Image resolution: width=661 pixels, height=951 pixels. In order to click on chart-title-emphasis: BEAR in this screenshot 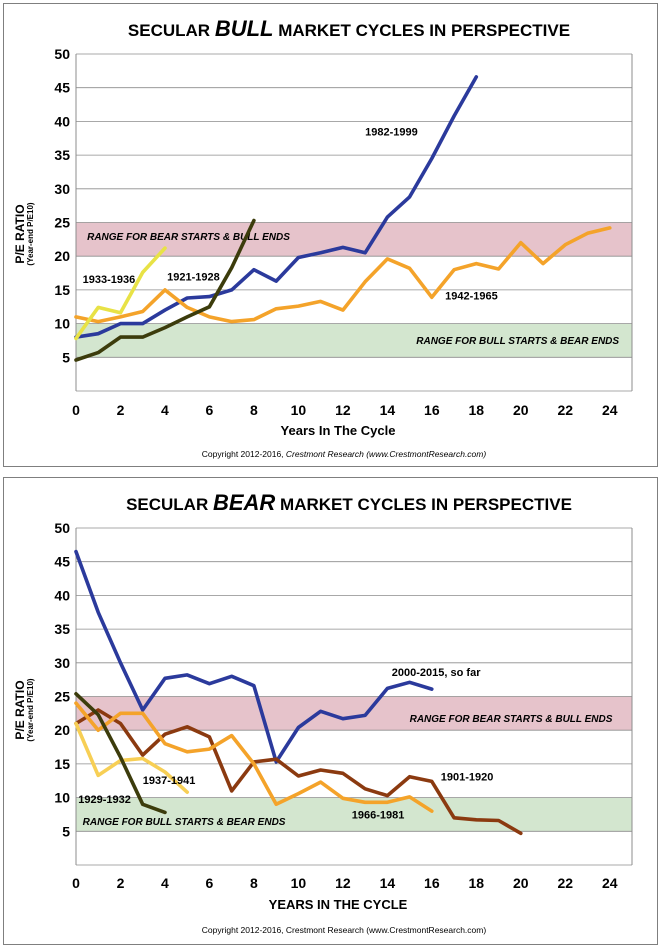, I will do `click(244, 502)`.